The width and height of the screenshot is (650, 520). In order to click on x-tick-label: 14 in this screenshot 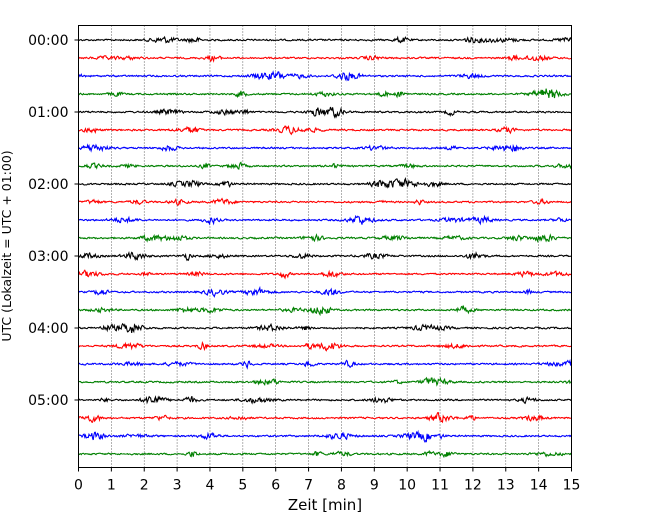, I will do `click(539, 486)`.